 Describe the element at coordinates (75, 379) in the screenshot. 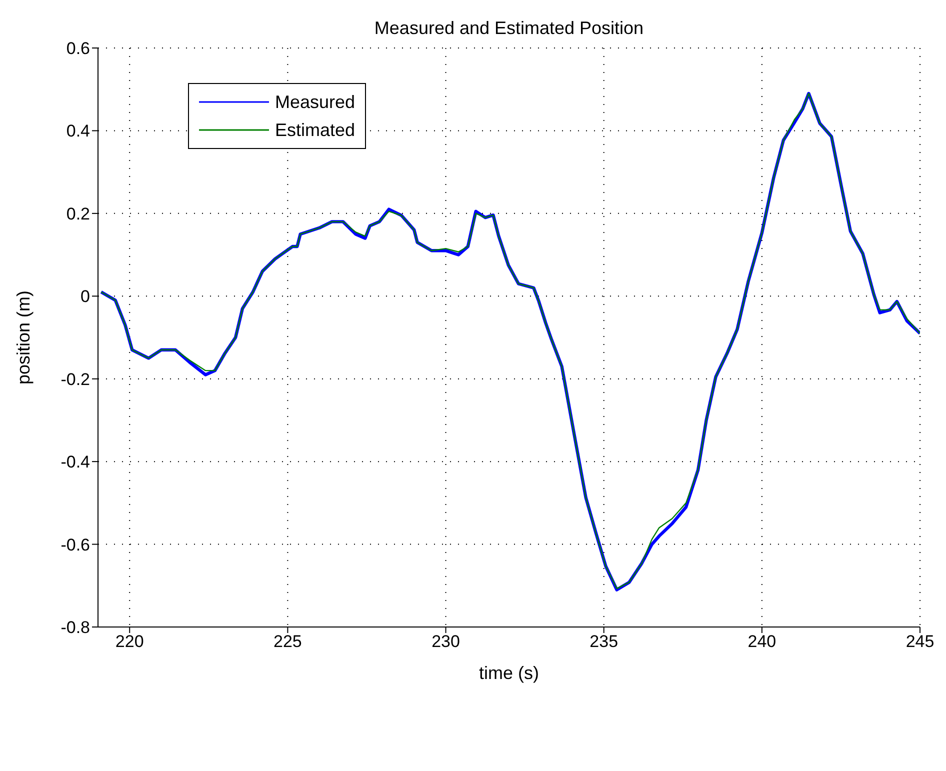

I see `y-tick-label: -0.2` at that location.